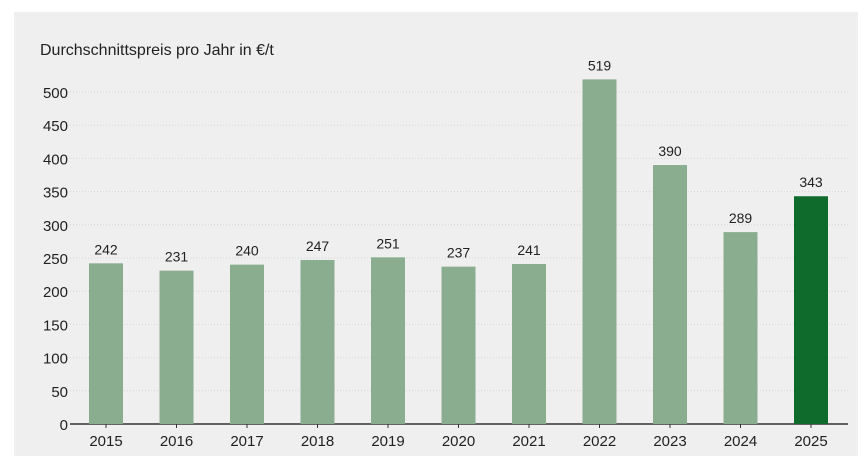 The height and width of the screenshot is (465, 867). Describe the element at coordinates (105, 441) in the screenshot. I see `x-tick-label: 2015` at that location.